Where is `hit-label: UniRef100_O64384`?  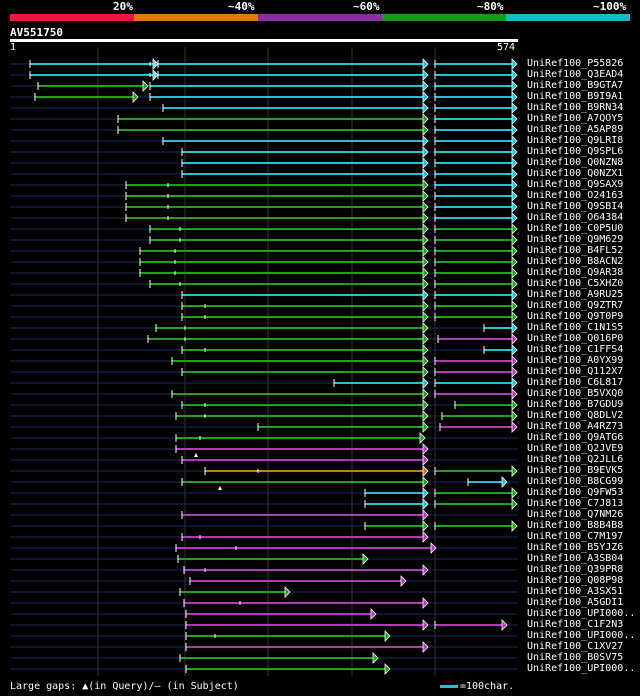
hit-label: UniRef100_O64384 is located at coordinates (575, 217).